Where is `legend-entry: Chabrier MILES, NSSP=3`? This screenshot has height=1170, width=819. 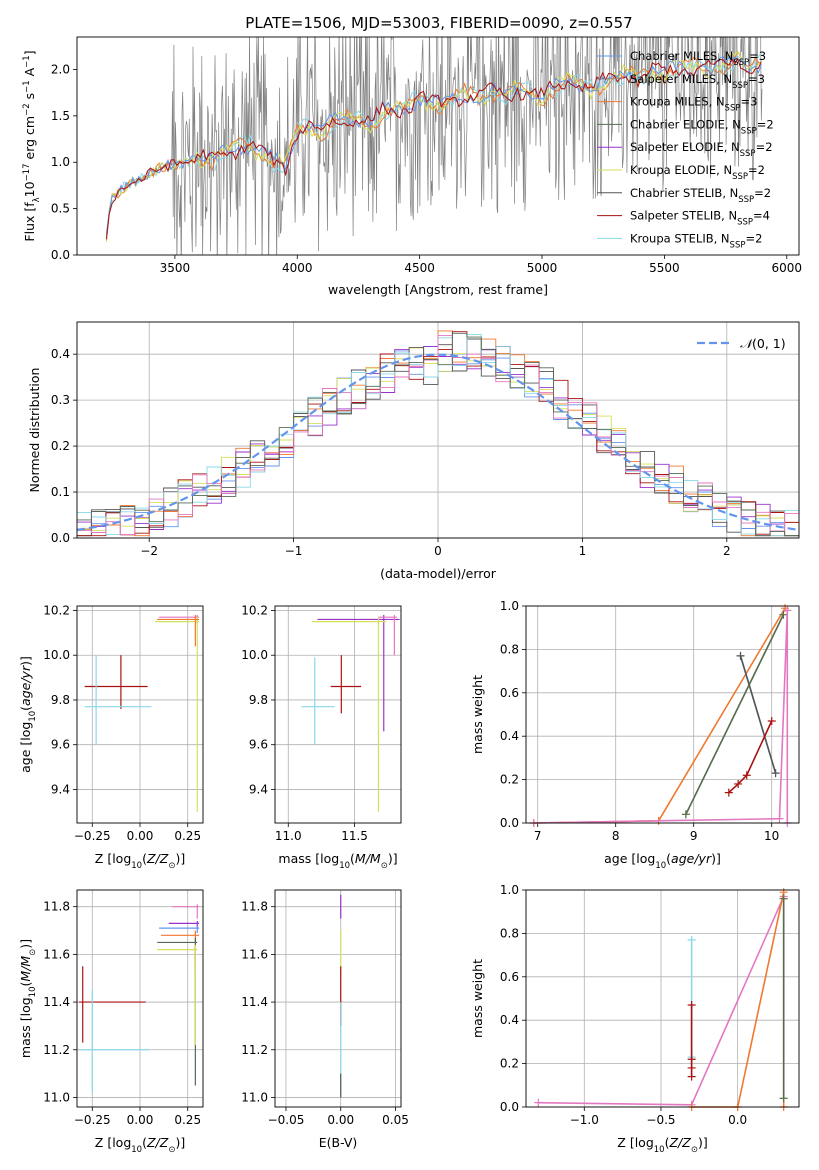 legend-entry: Chabrier MILES, NSSP=3 is located at coordinates (698, 58).